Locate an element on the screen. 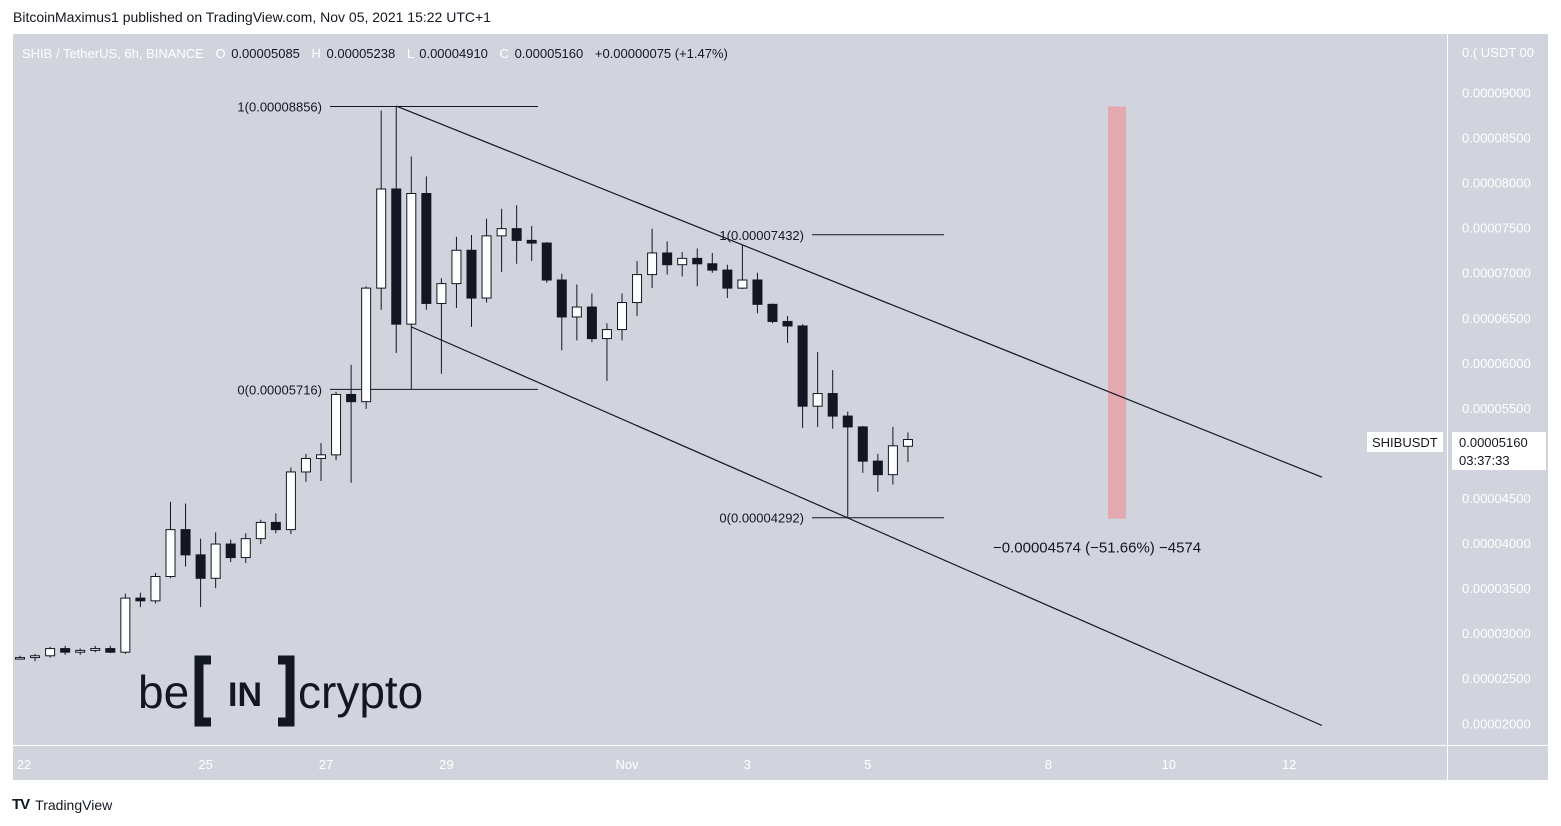 Image resolution: width=1561 pixels, height=826 pixels. watermark-right-bracket is located at coordinates (286, 691).